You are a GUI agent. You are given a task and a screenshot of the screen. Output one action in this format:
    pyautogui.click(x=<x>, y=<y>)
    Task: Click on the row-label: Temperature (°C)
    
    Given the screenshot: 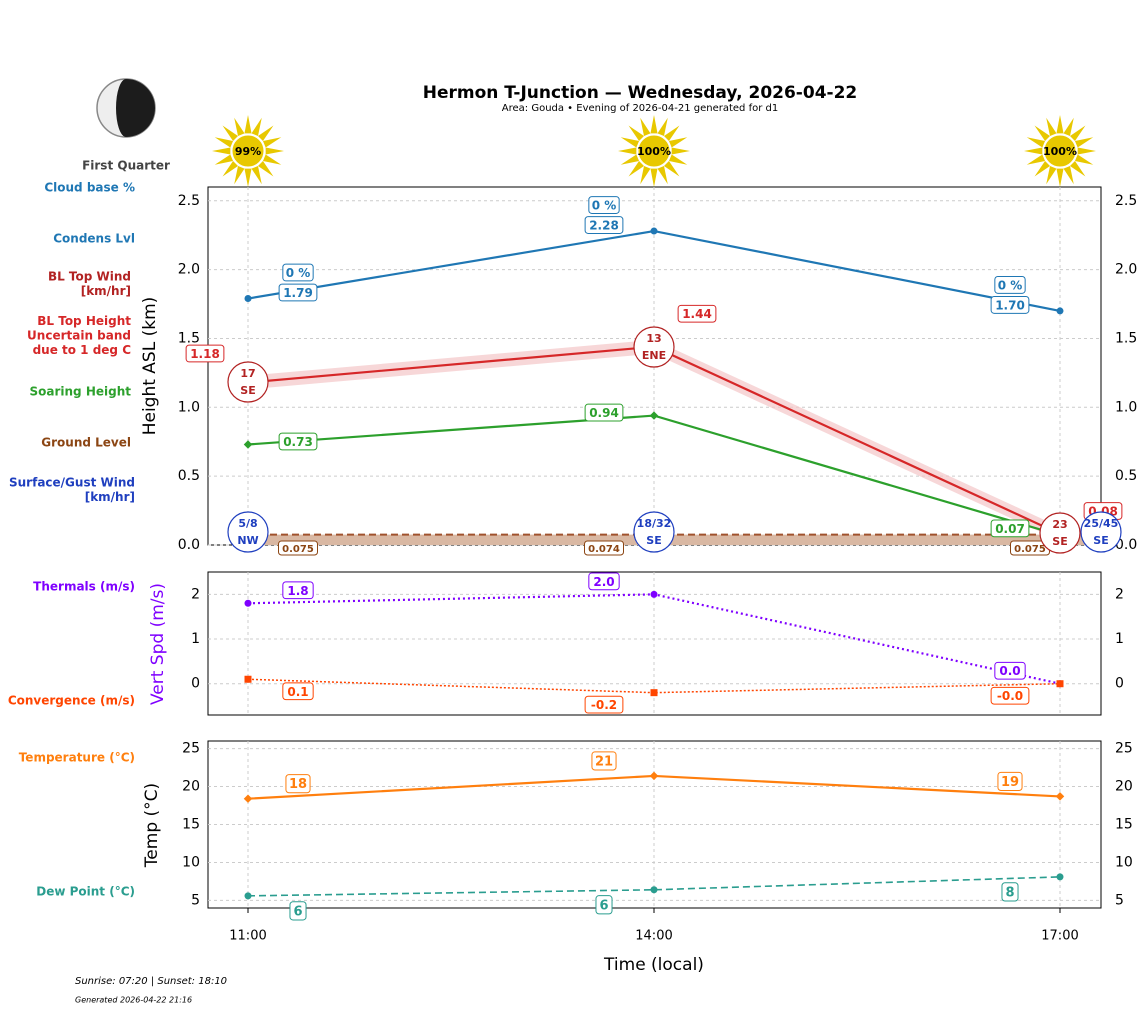 What is the action you would take?
    pyautogui.click(x=77, y=758)
    